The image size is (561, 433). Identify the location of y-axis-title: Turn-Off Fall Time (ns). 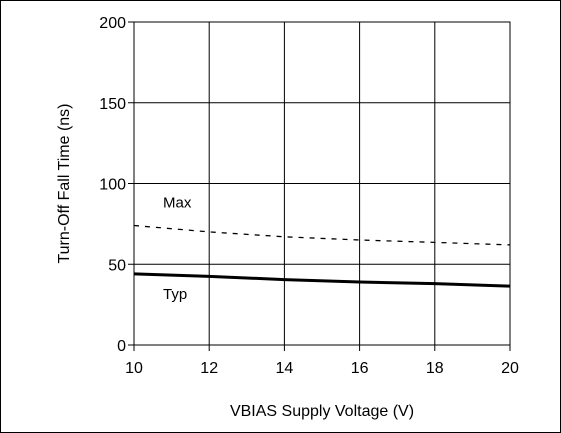
(64, 183).